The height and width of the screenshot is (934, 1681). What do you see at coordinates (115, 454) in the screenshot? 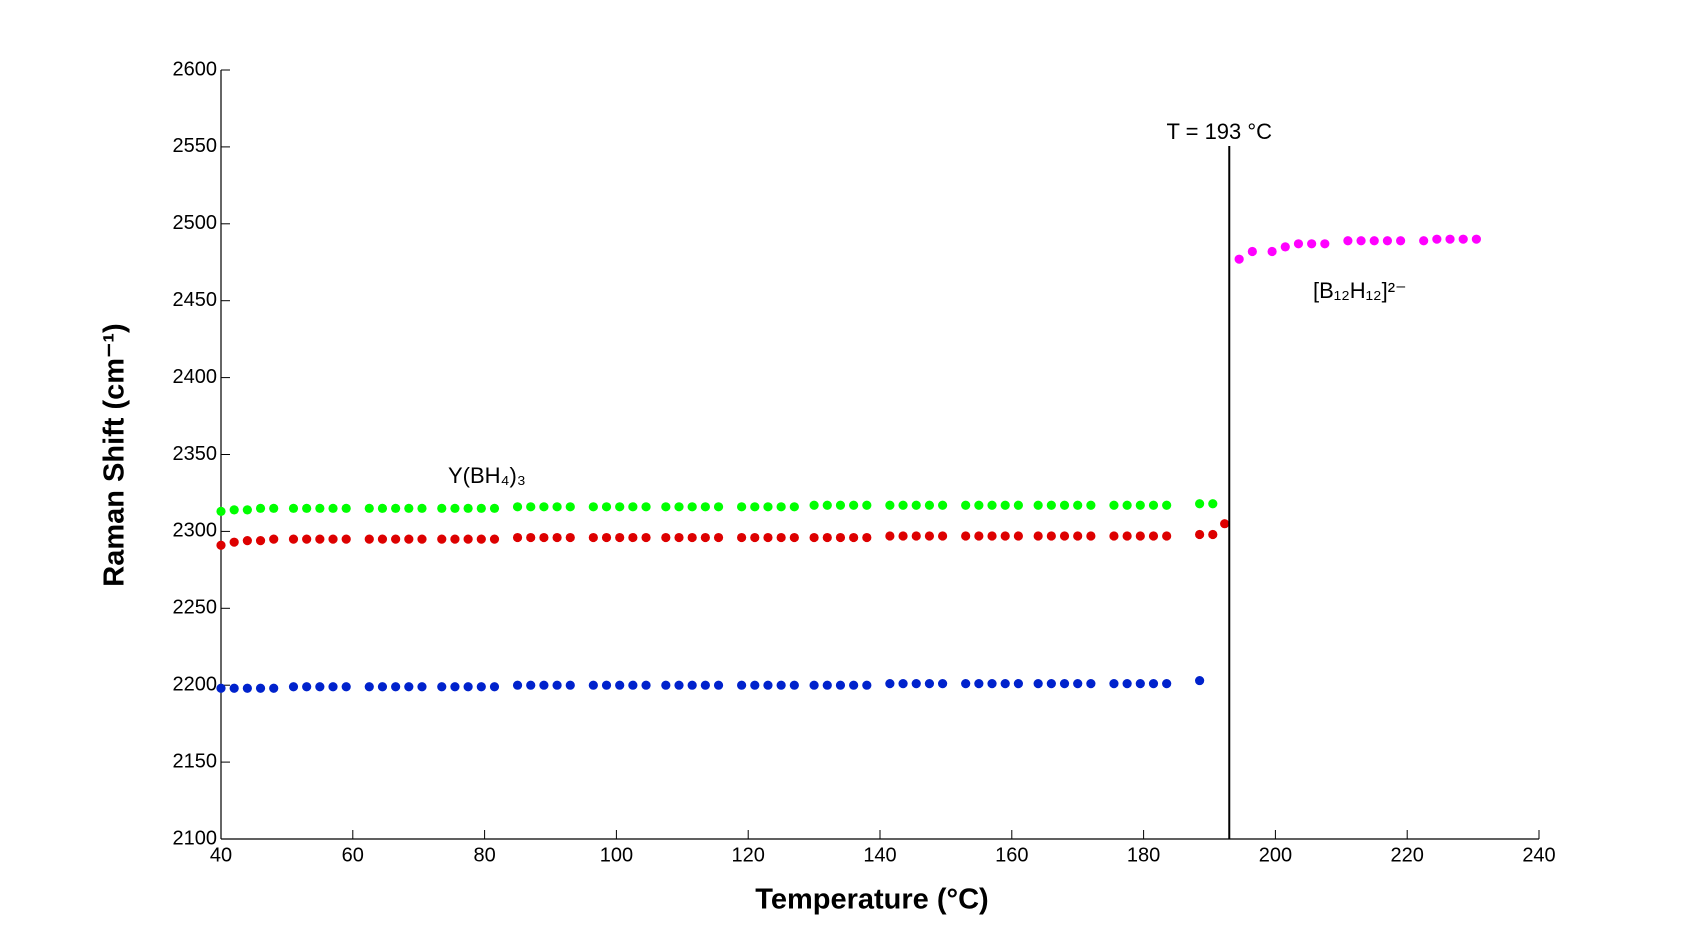
I see `y-axis-label: Raman Shift (cm⁻¹)` at bounding box center [115, 454].